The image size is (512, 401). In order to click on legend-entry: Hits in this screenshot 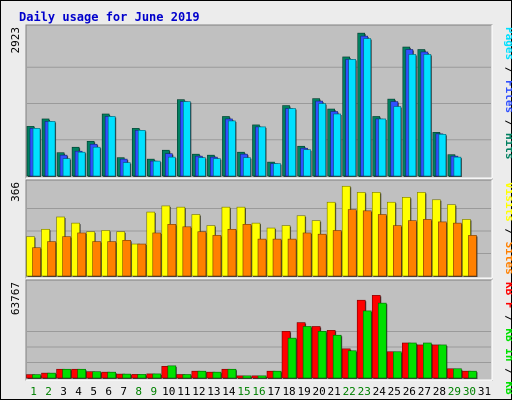, I will do `click(507, 146)`.